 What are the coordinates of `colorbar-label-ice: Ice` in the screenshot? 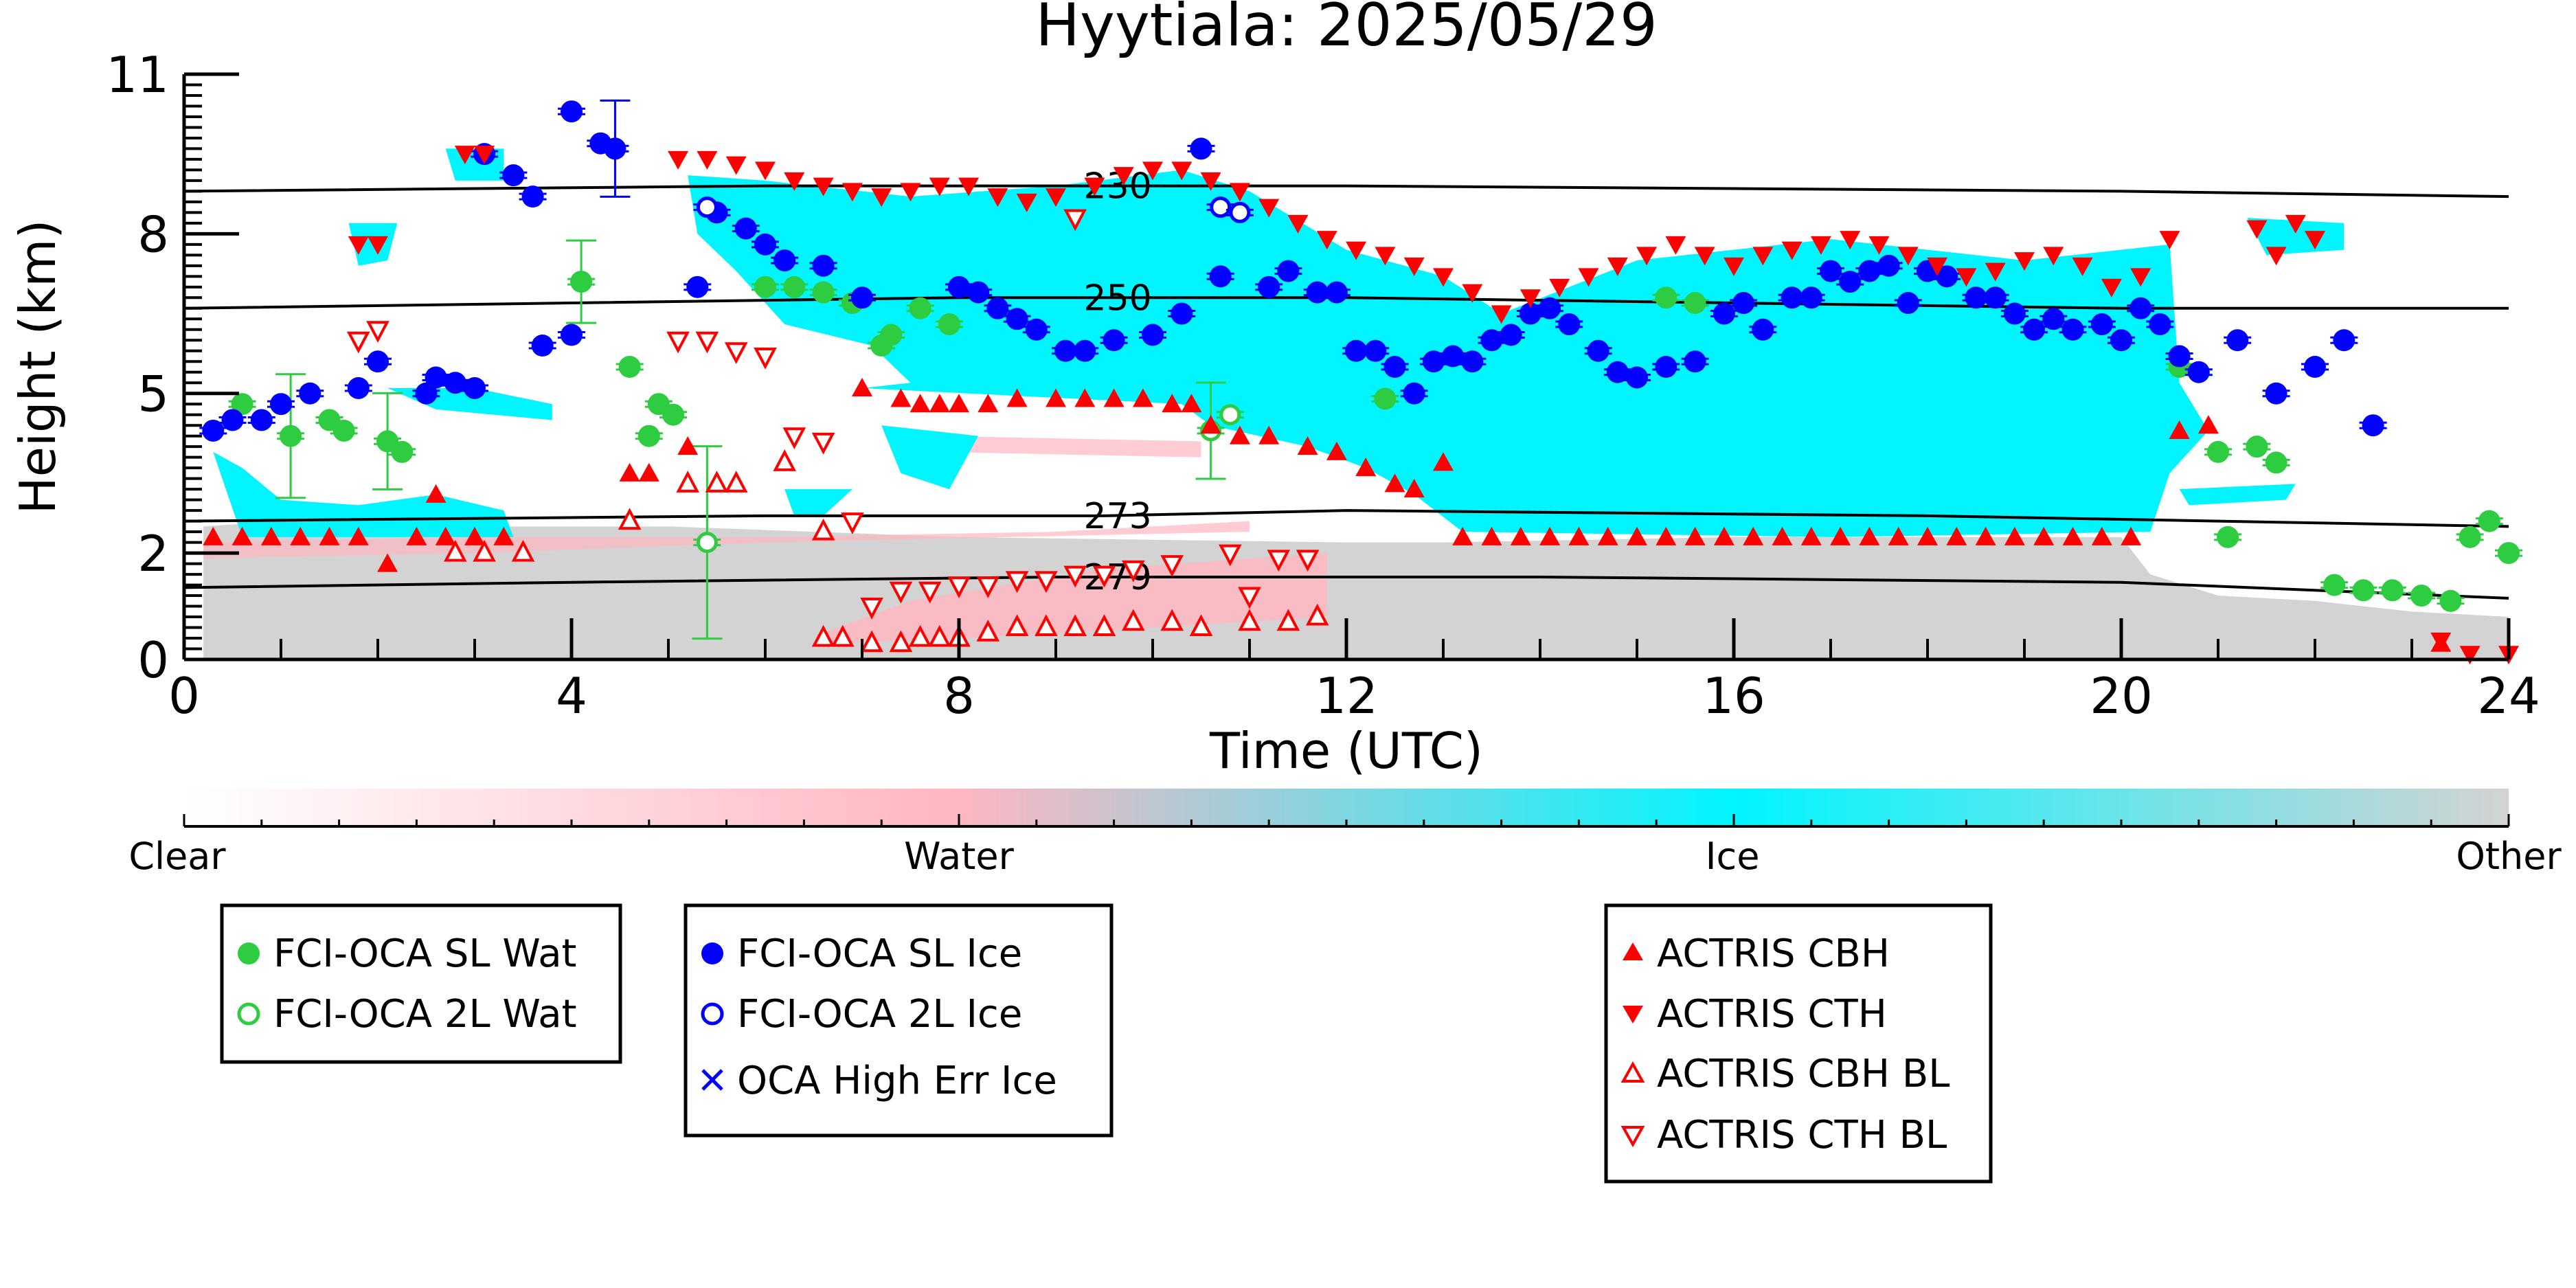 It's located at (1733, 856).